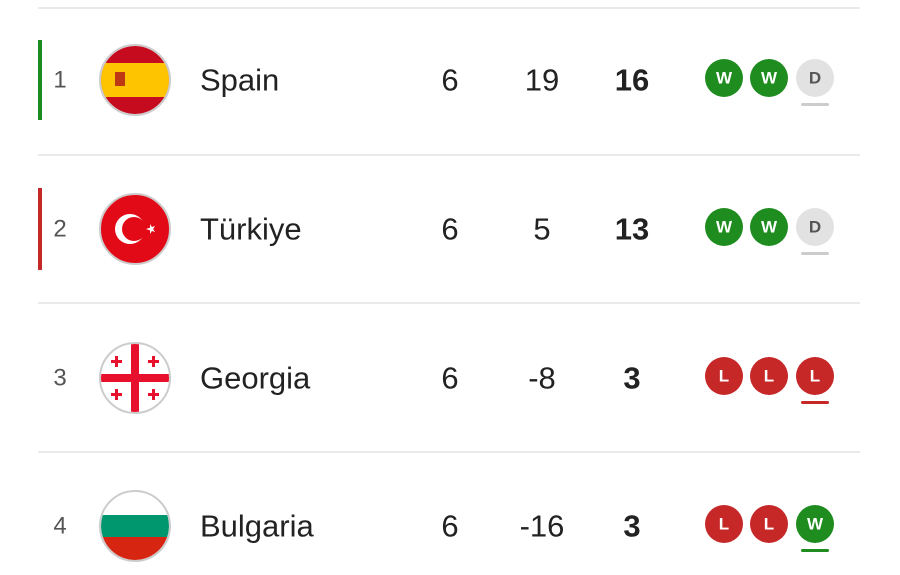  I want to click on goal-difference: 19, so click(542, 80).